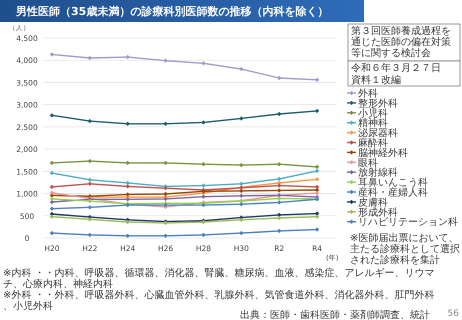 This screenshot has height=320, width=462. Describe the element at coordinates (335, 314) in the screenshot. I see `source-note: 出典：医師・歯科医師・薬剤師調査、統計` at that location.